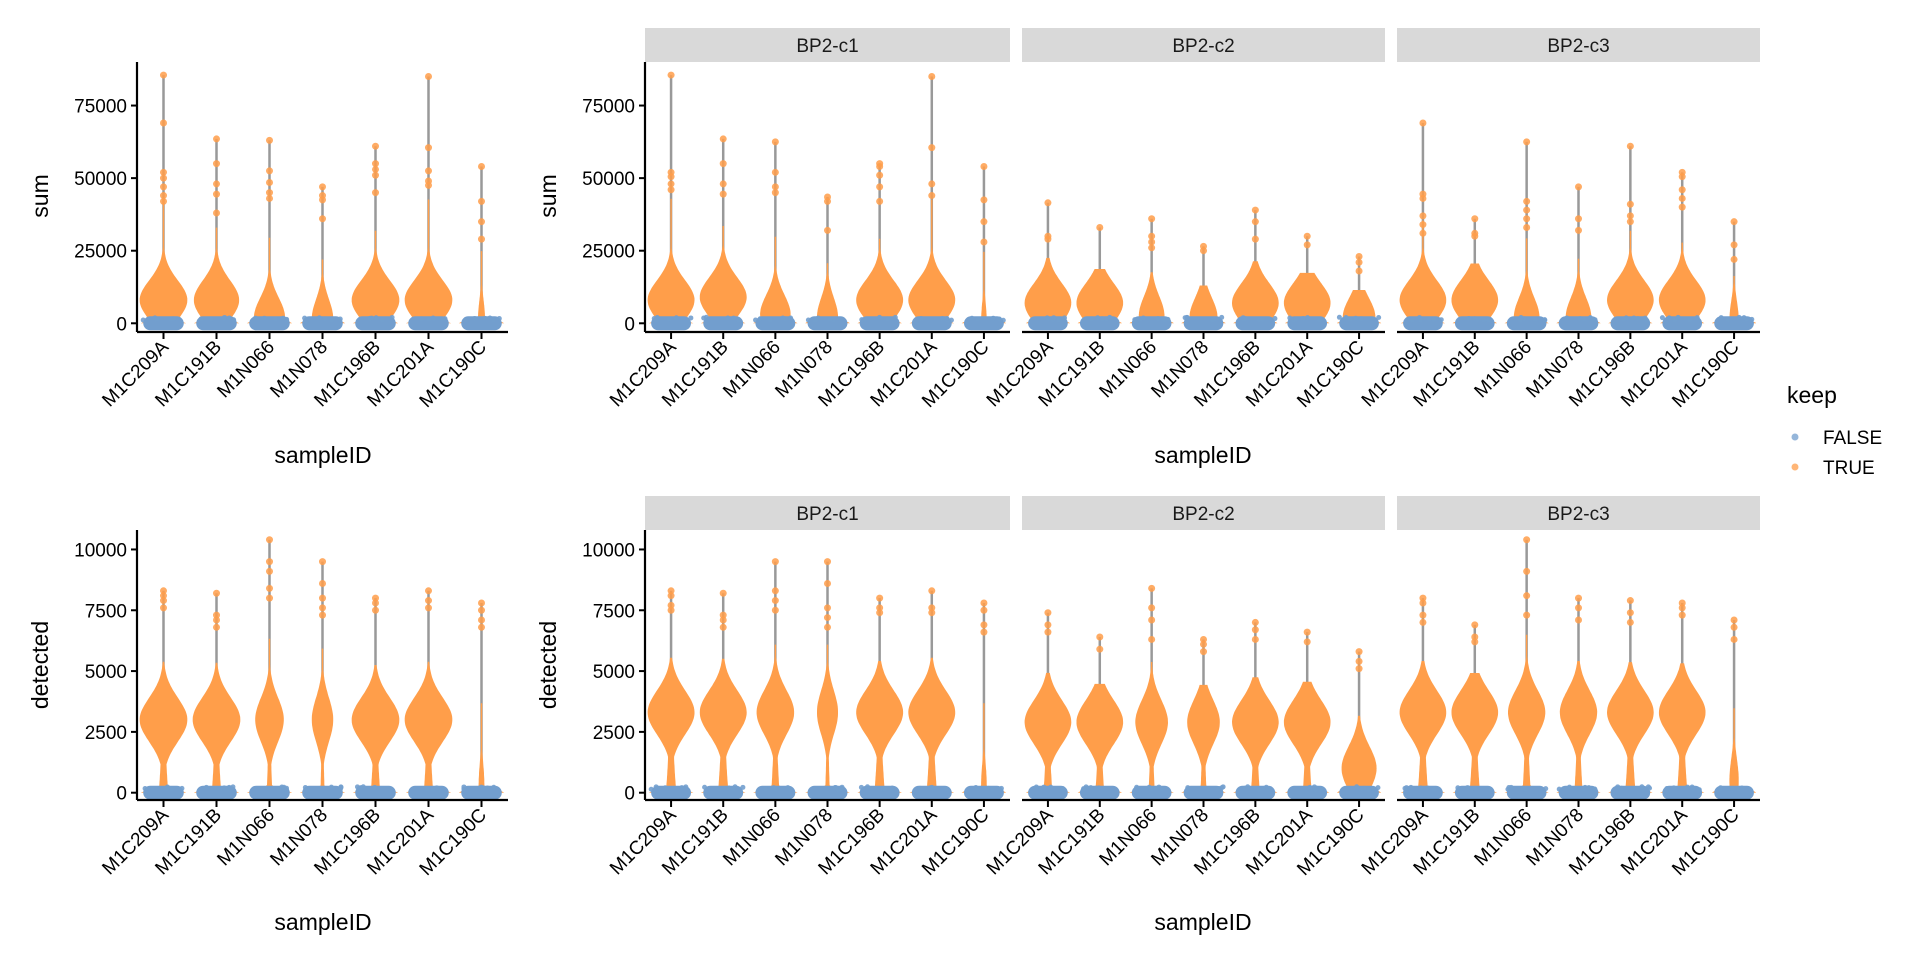  What do you see at coordinates (1203, 46) in the screenshot?
I see `facet-strip-label: BP2-c2` at bounding box center [1203, 46].